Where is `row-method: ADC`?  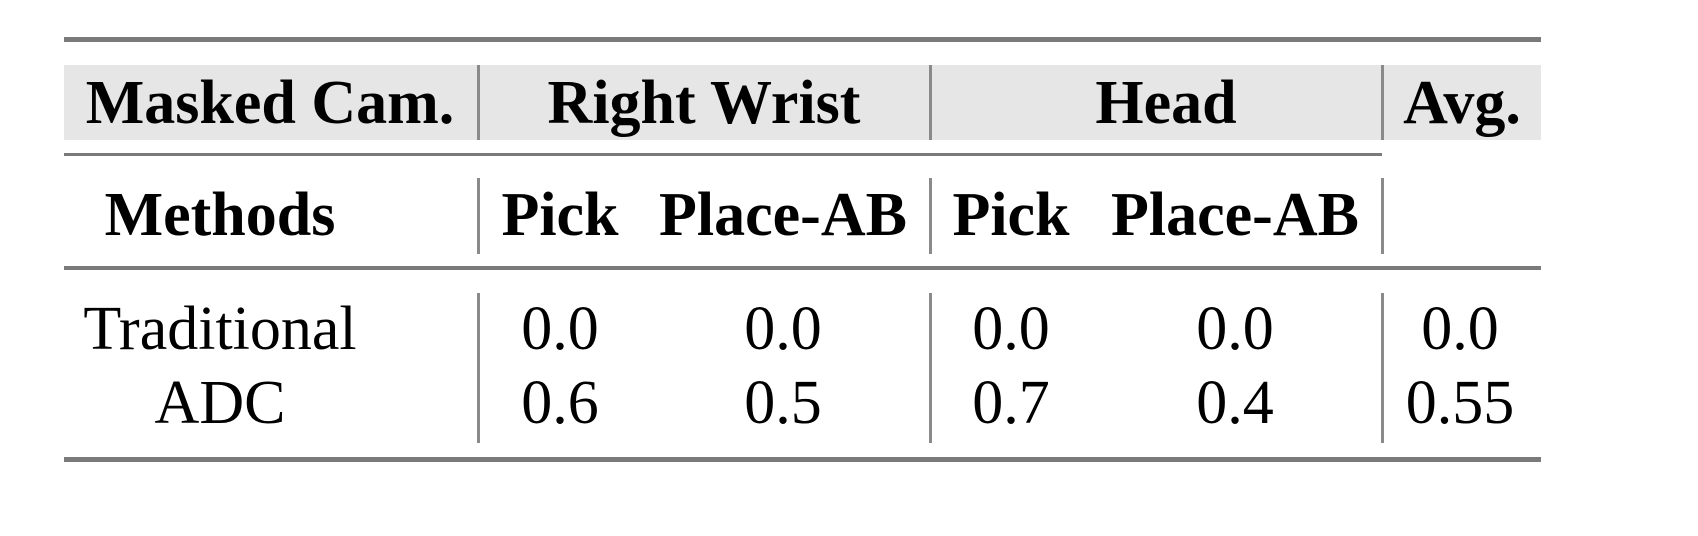
row-method: ADC is located at coordinates (220, 403).